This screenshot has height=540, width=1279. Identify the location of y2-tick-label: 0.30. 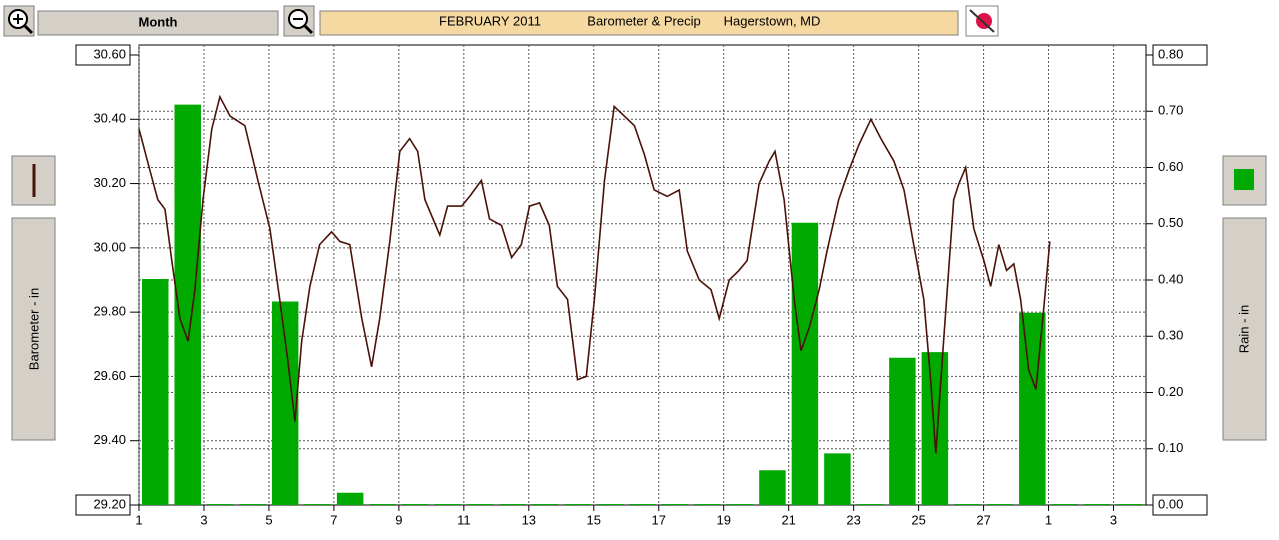
(1170, 335).